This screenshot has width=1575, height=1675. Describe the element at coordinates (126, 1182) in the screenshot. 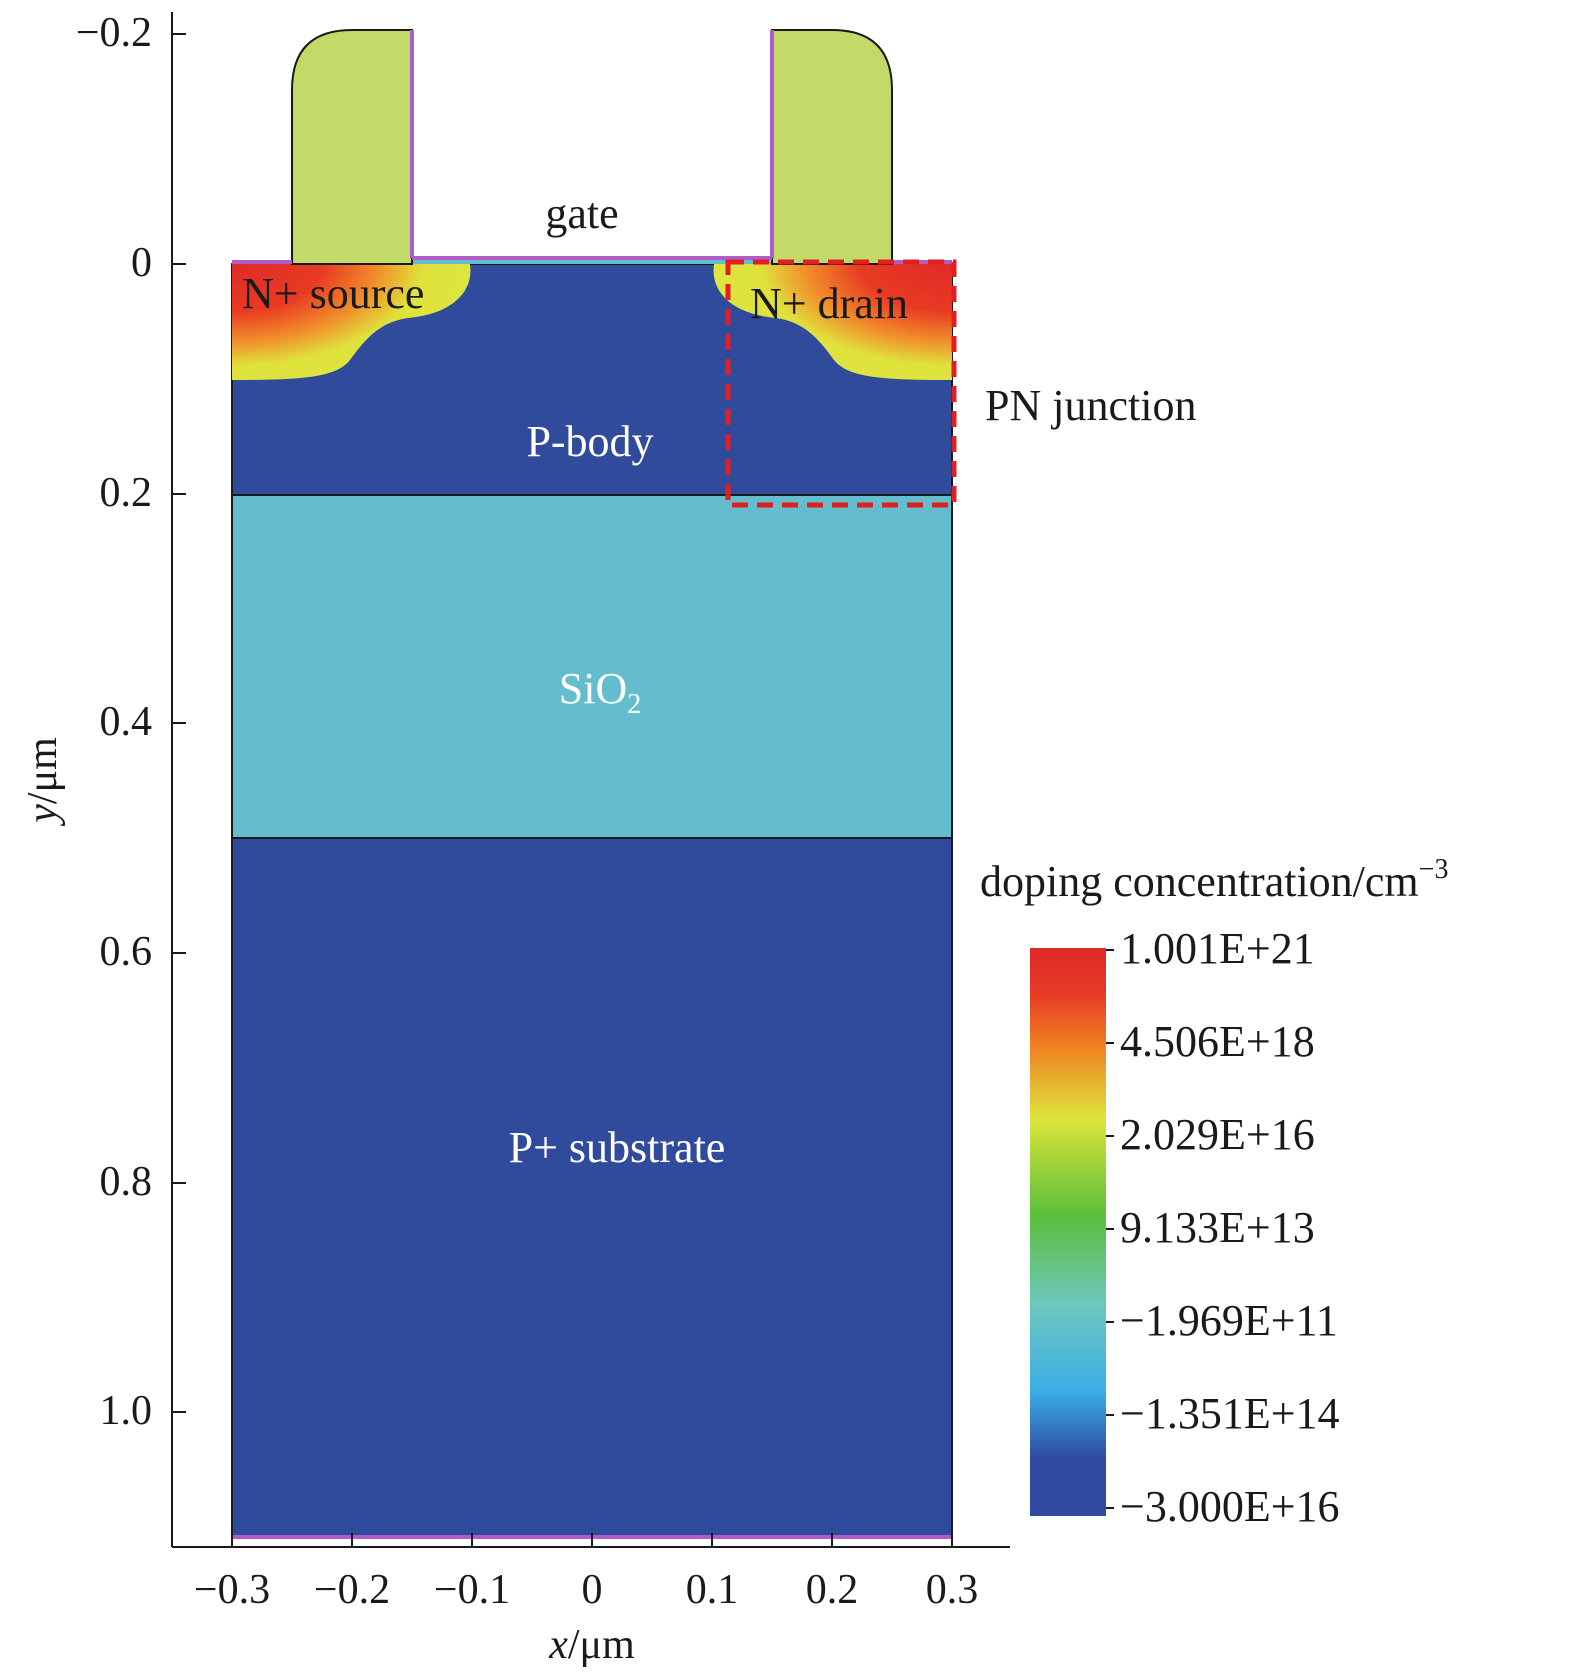

I see `y-tick-label: 0.8` at that location.